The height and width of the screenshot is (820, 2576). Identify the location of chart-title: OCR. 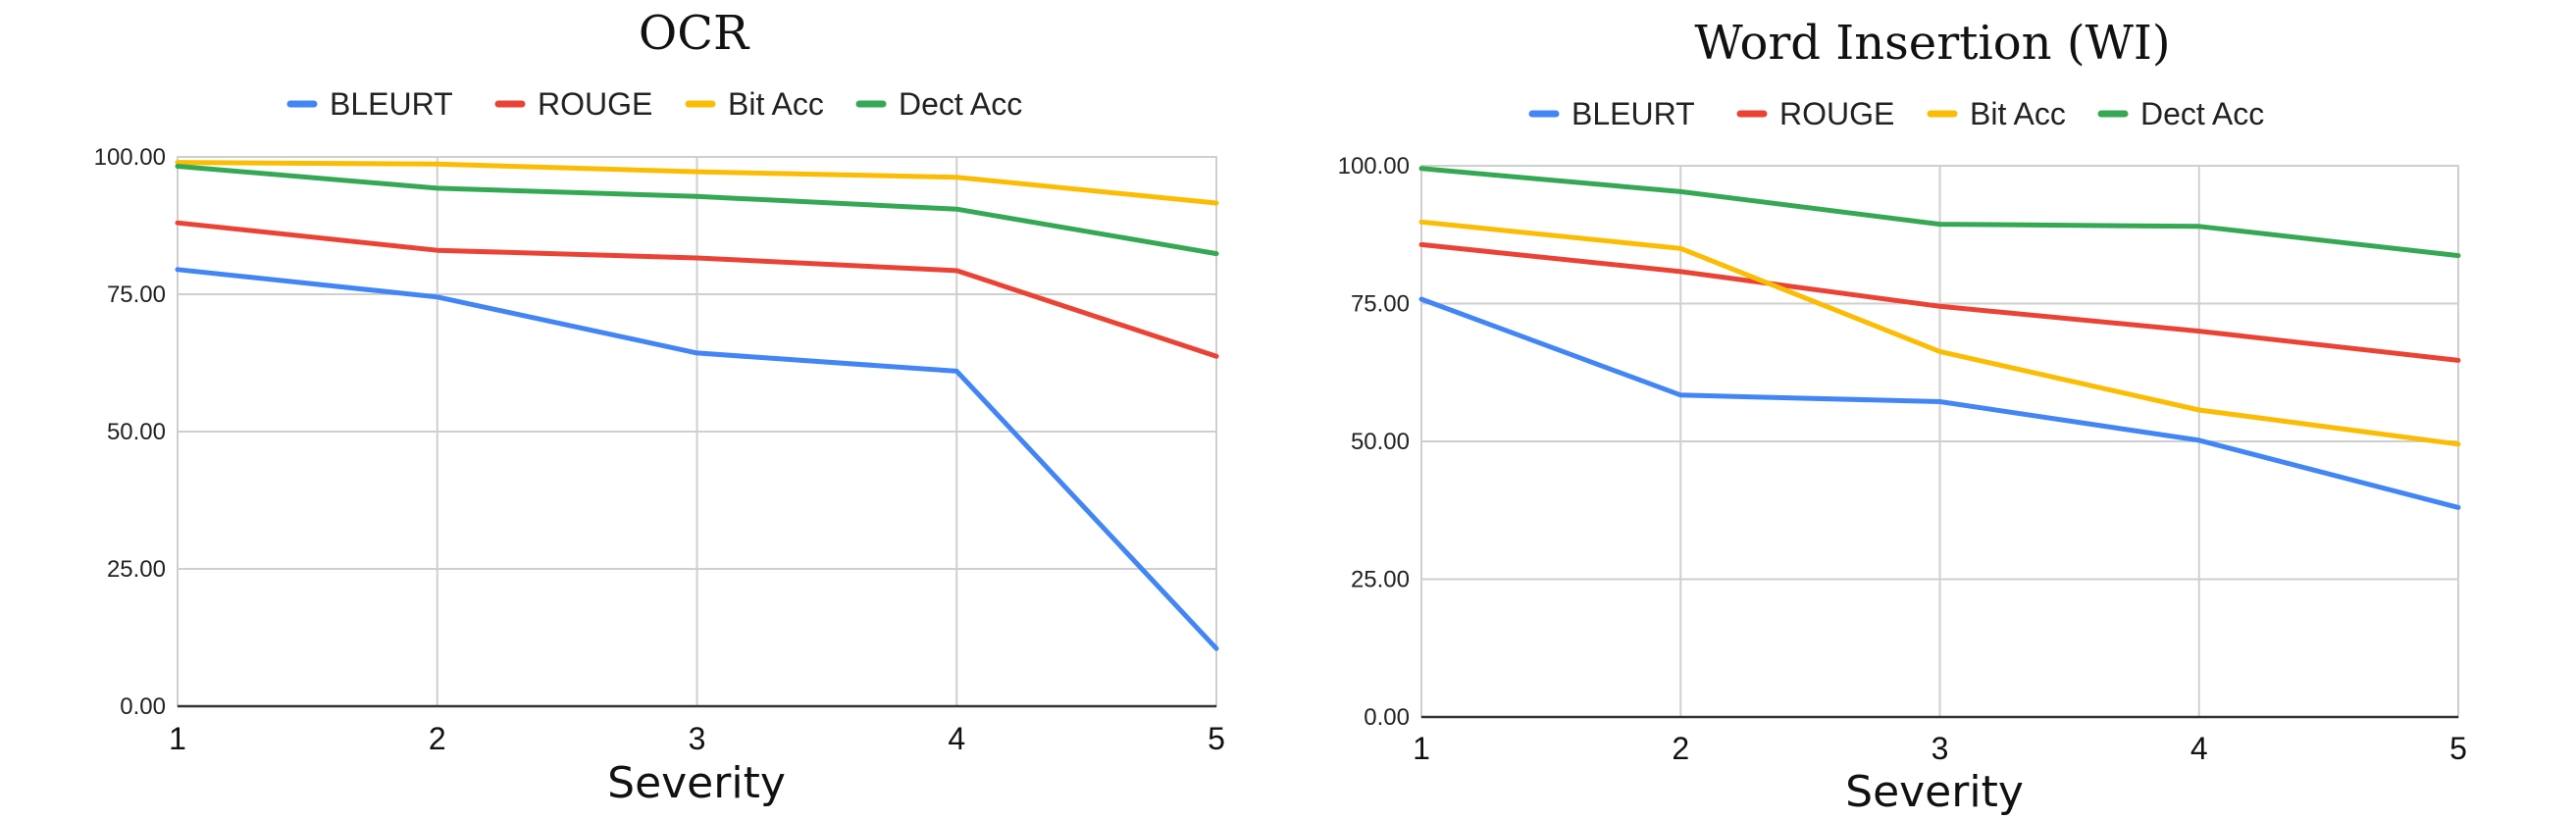
(694, 33).